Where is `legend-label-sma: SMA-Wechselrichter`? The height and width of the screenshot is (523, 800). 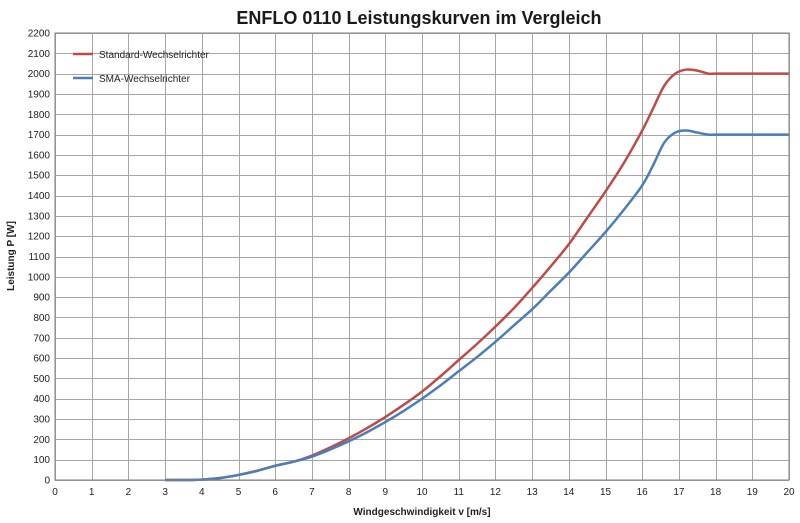 legend-label-sma: SMA-Wechselrichter is located at coordinates (145, 79).